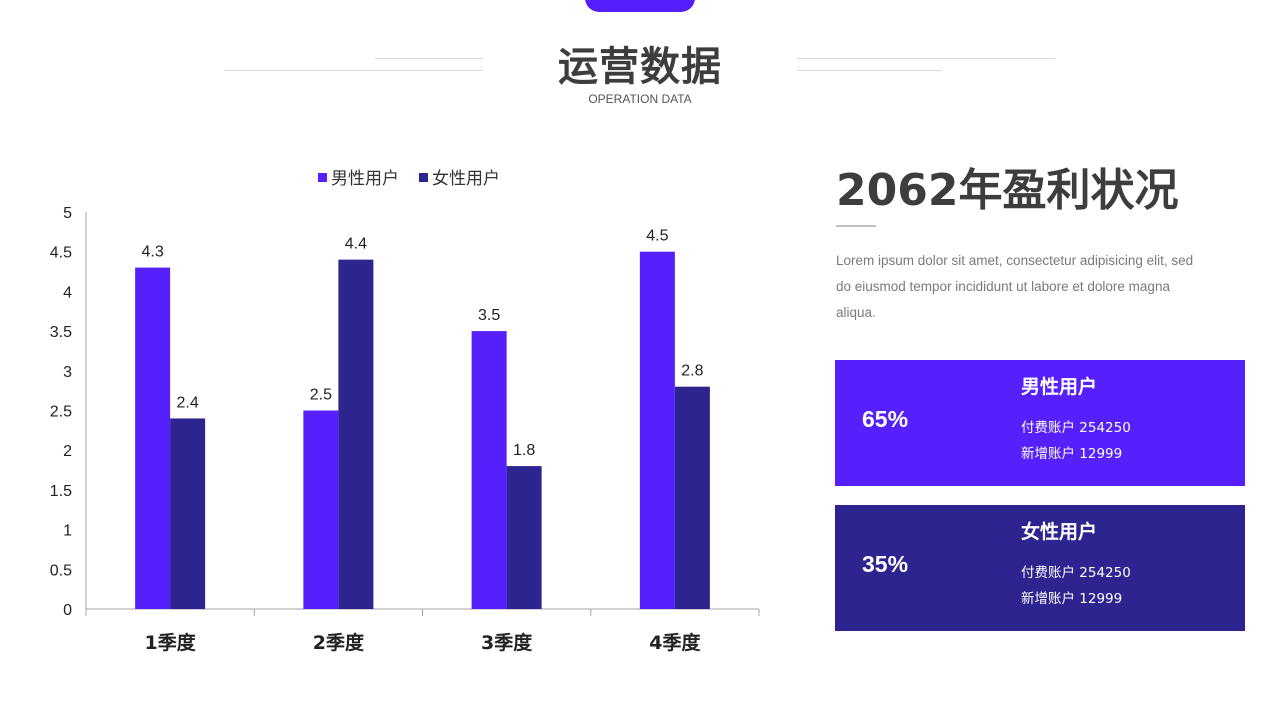 The width and height of the screenshot is (1280, 720). Describe the element at coordinates (692, 371) in the screenshot. I see `data-label: 2.8` at that location.